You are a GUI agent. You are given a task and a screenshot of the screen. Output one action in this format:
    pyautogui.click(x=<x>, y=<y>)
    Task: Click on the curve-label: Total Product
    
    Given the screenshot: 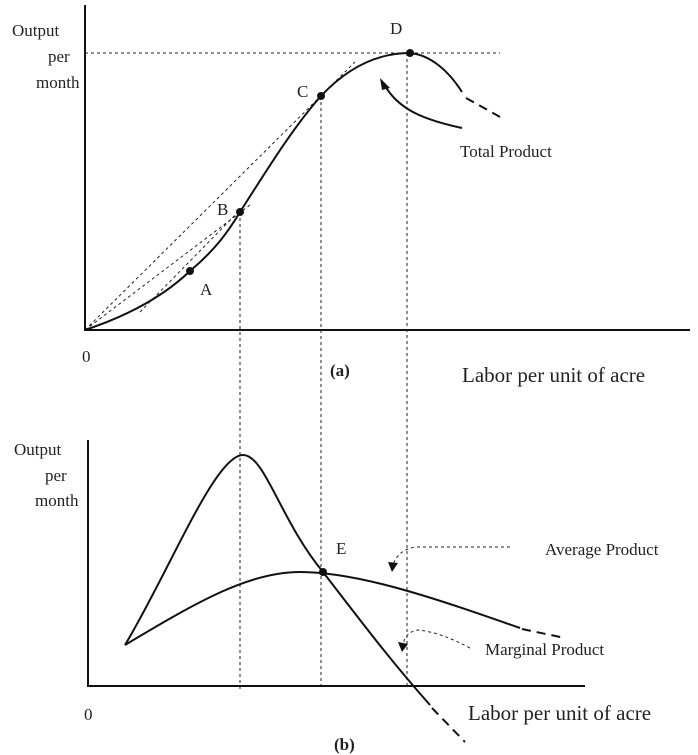 What is the action you would take?
    pyautogui.click(x=506, y=151)
    